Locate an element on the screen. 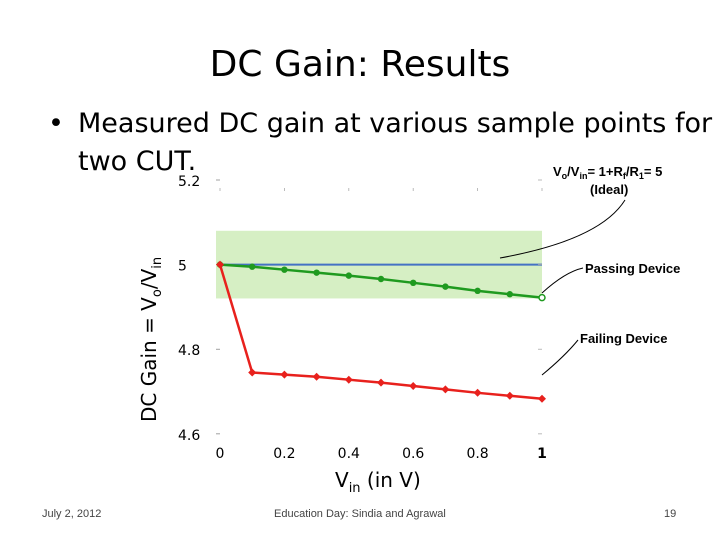  y-axis-label: DC Gain = Vo/Vin is located at coordinates (151, 339).